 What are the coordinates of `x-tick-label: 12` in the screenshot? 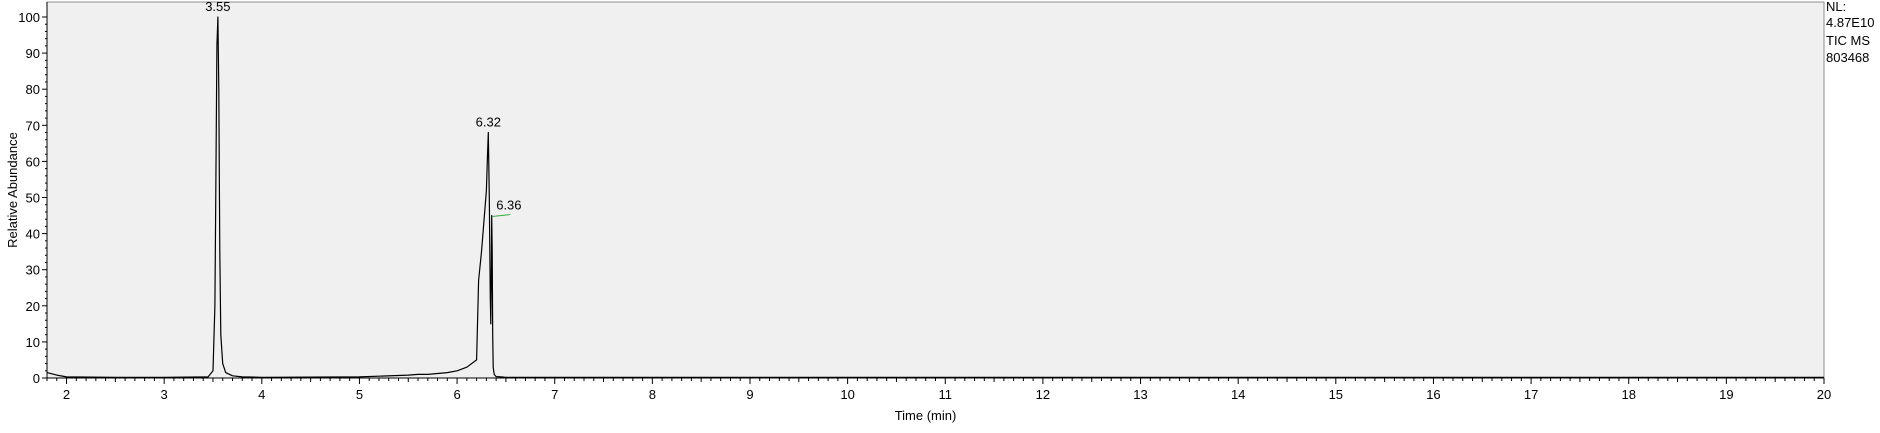 It's located at (1043, 394).